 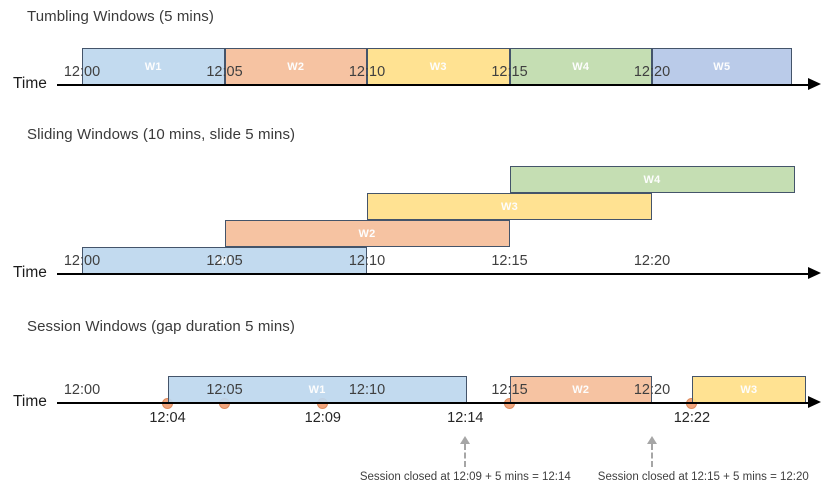 I want to click on session-close-annotation: Session closed at 12:15 + 5 mins = 12:20, so click(x=703, y=477).